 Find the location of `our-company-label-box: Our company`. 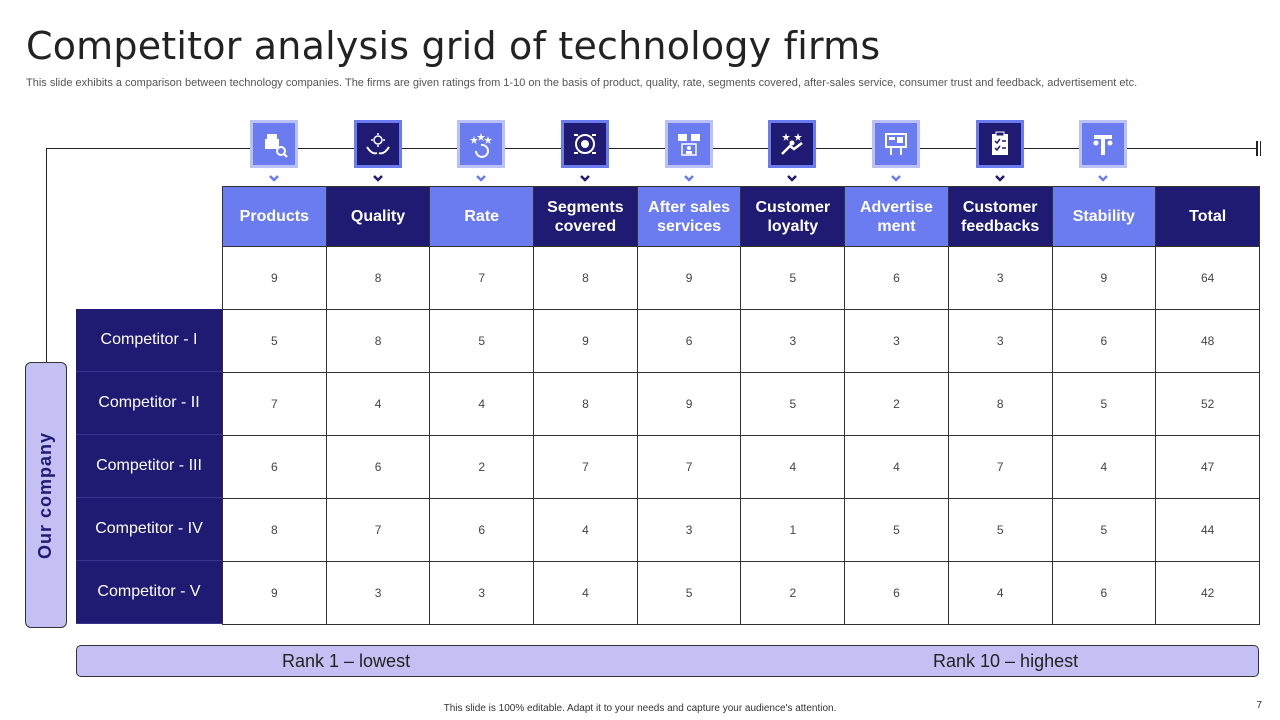

our-company-label-box: Our company is located at coordinates (46, 495).